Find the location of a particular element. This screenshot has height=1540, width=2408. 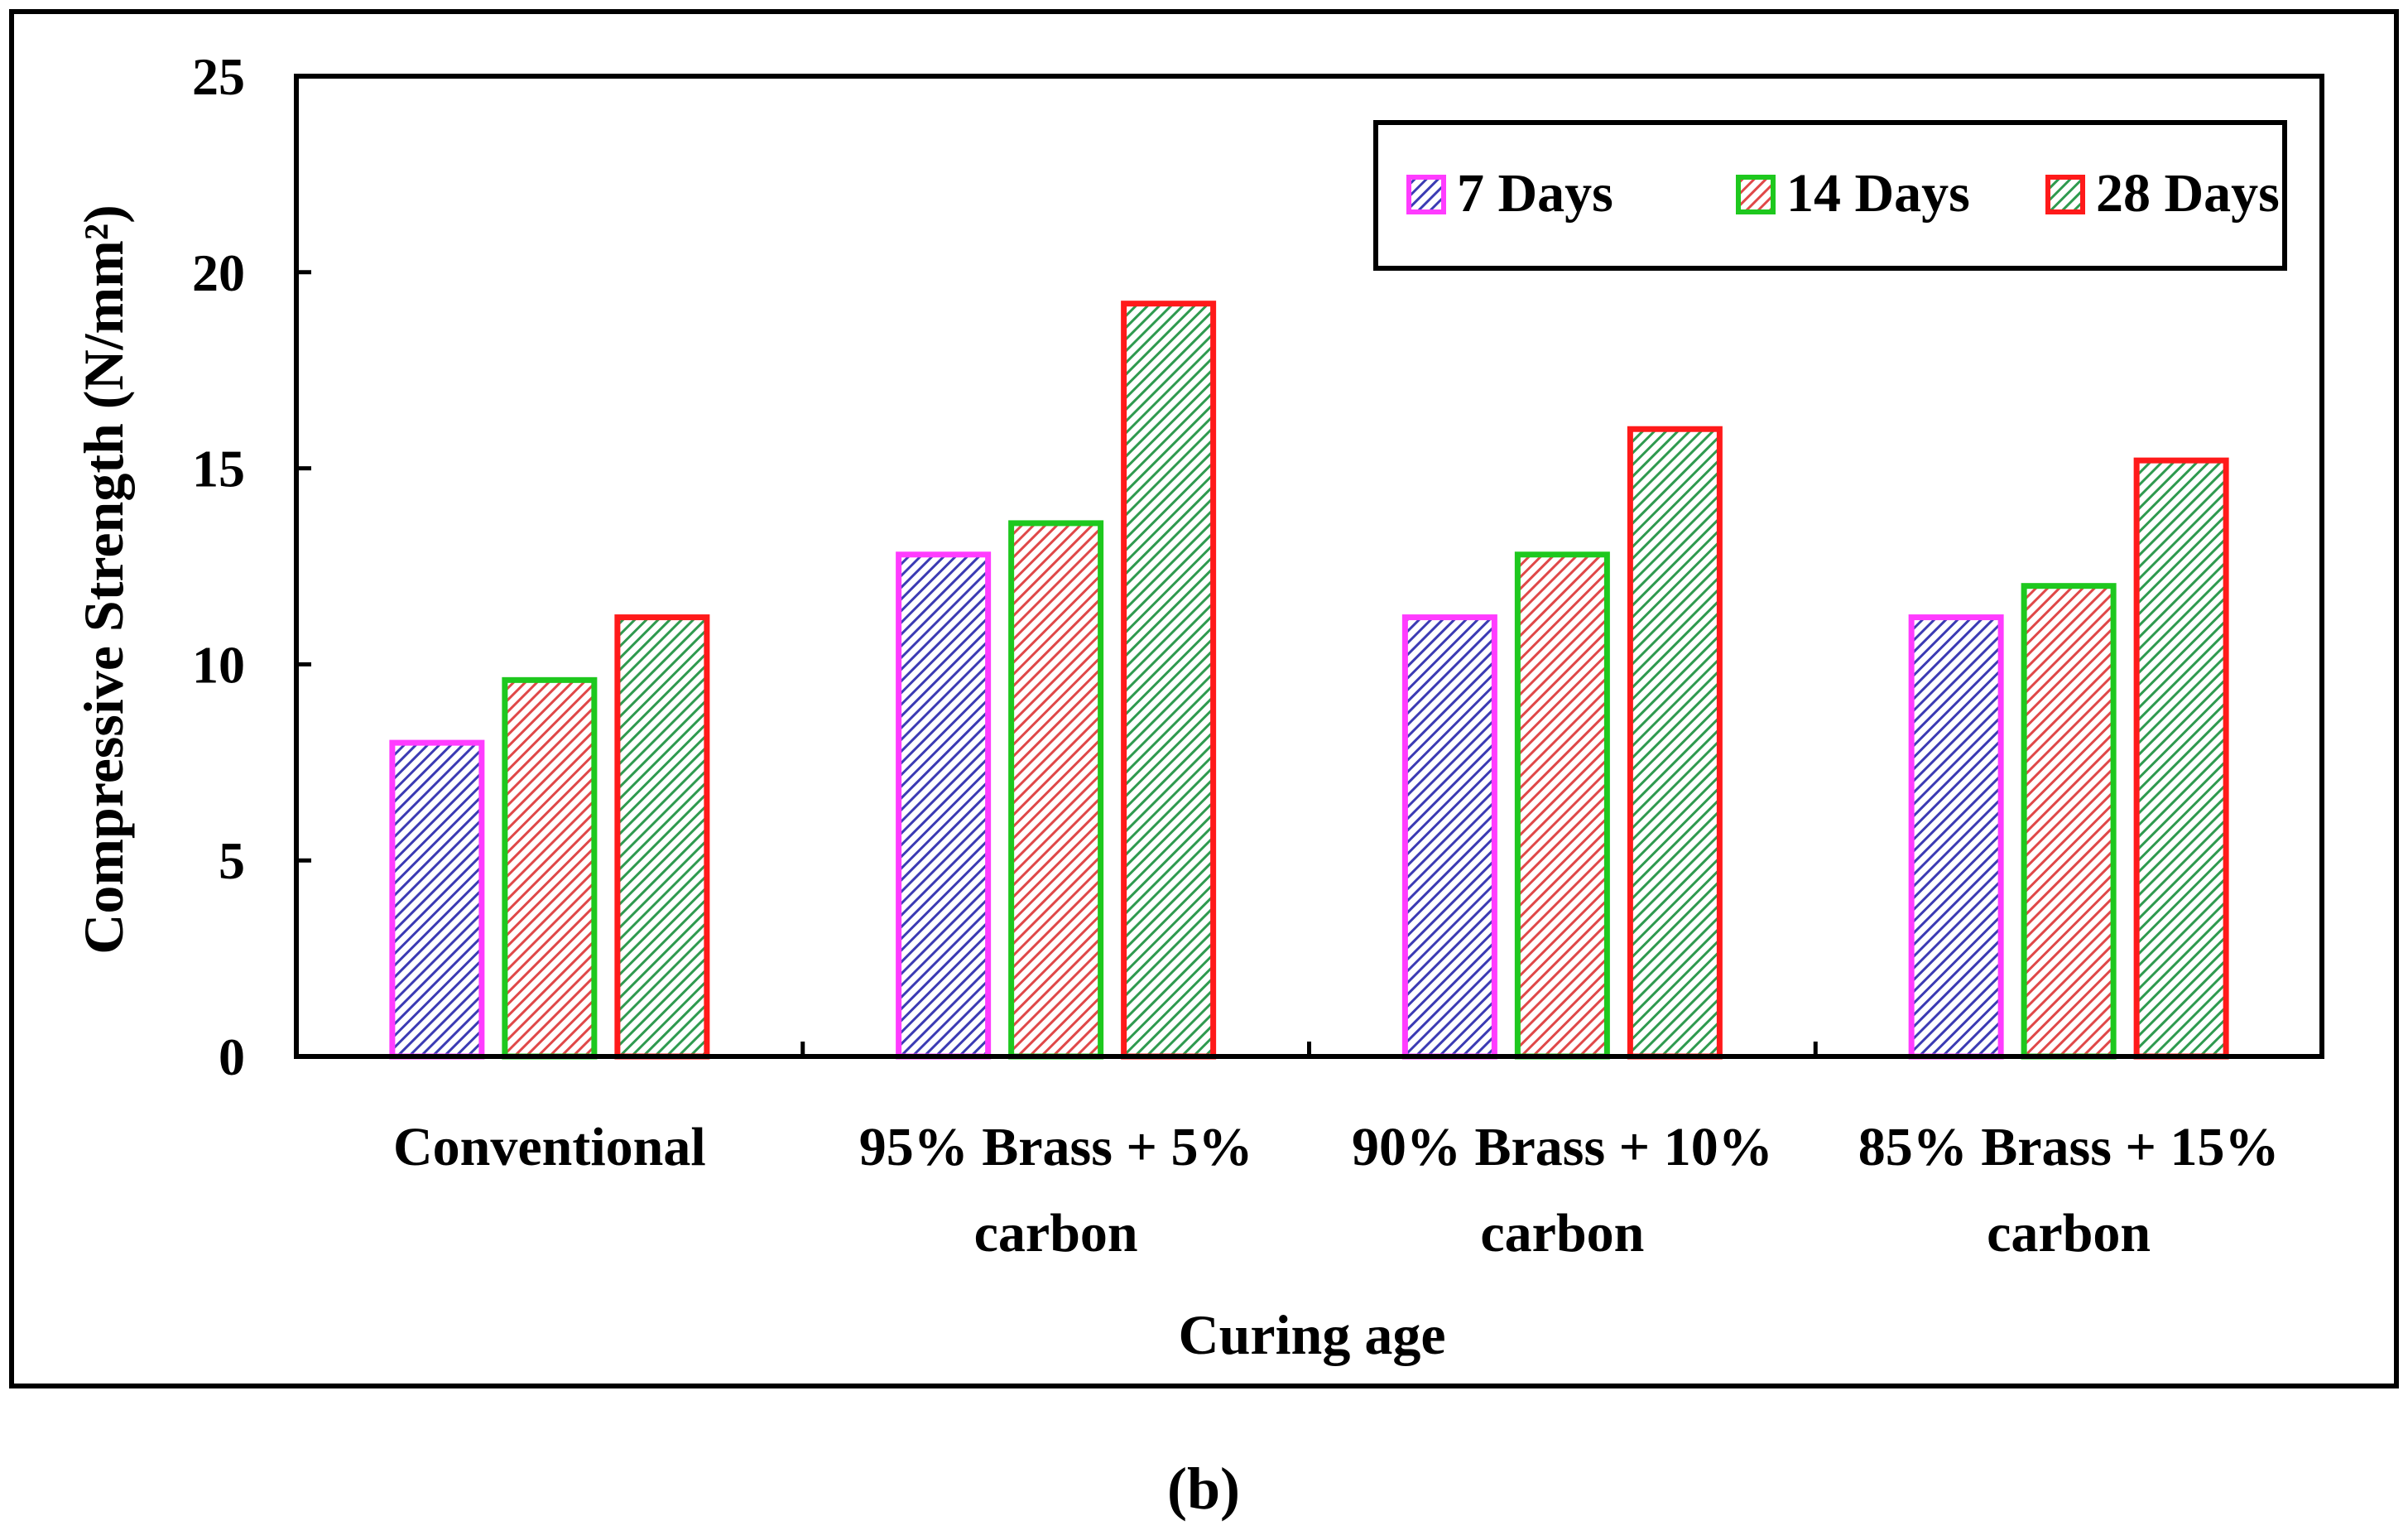

y-tick-label: 10 is located at coordinates (219, 665).